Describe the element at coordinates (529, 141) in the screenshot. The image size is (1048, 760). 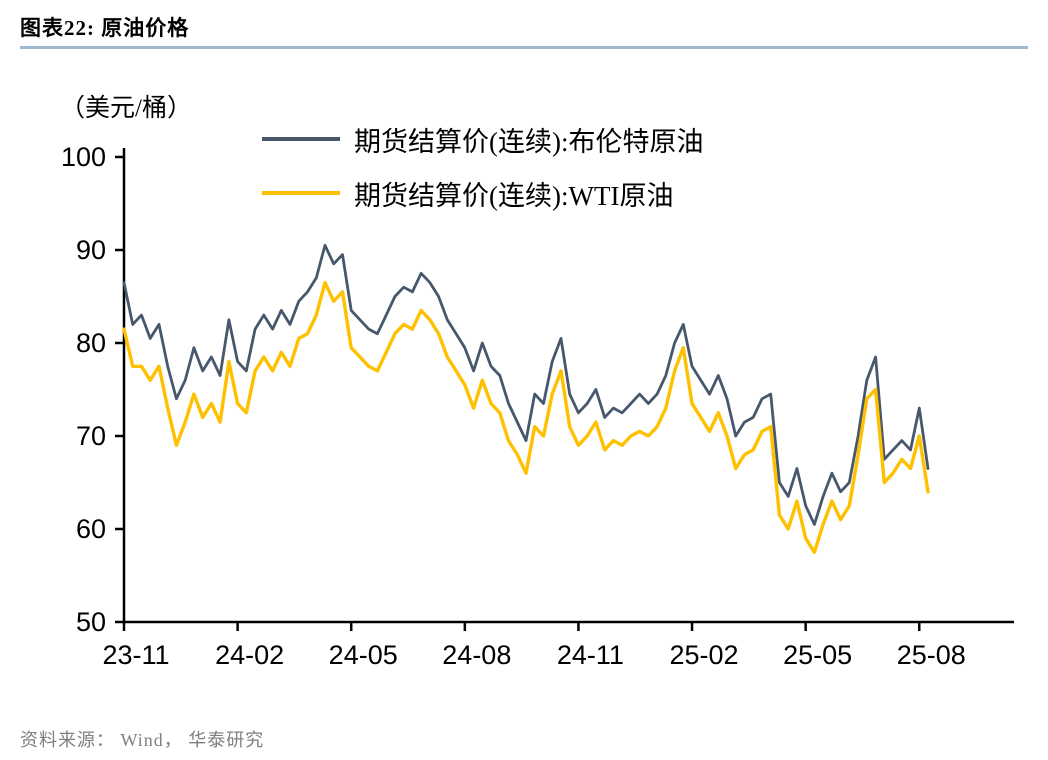
I see `legend-label-brent: 期货结算价(连续):布伦特原油` at that location.